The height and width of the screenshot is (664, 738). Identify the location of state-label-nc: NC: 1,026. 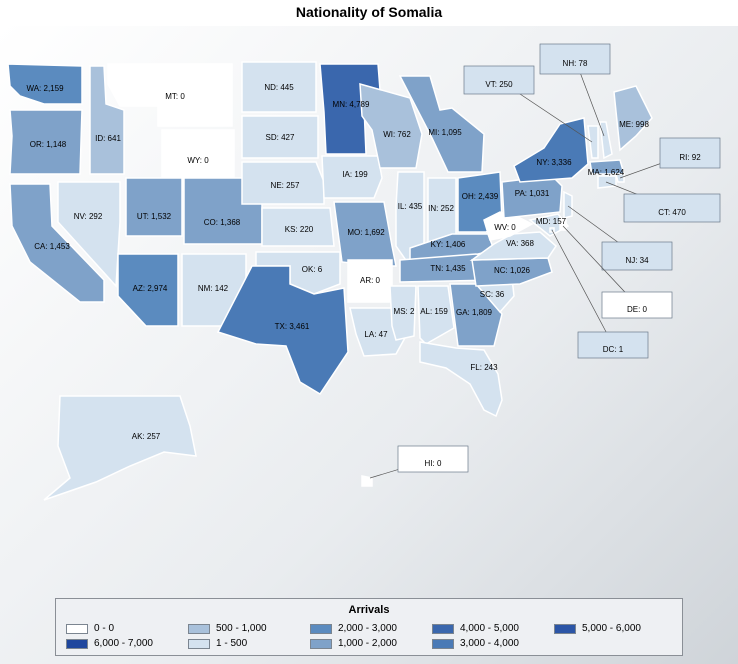
(512, 270).